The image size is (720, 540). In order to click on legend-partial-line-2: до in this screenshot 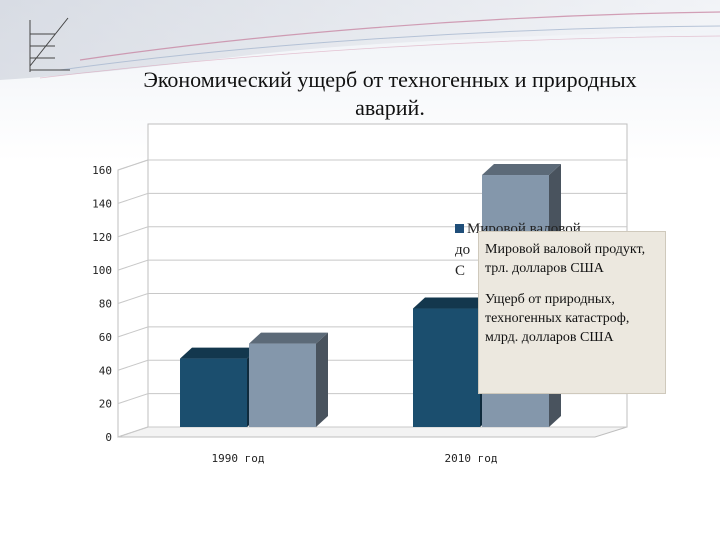, I will do `click(463, 250)`.